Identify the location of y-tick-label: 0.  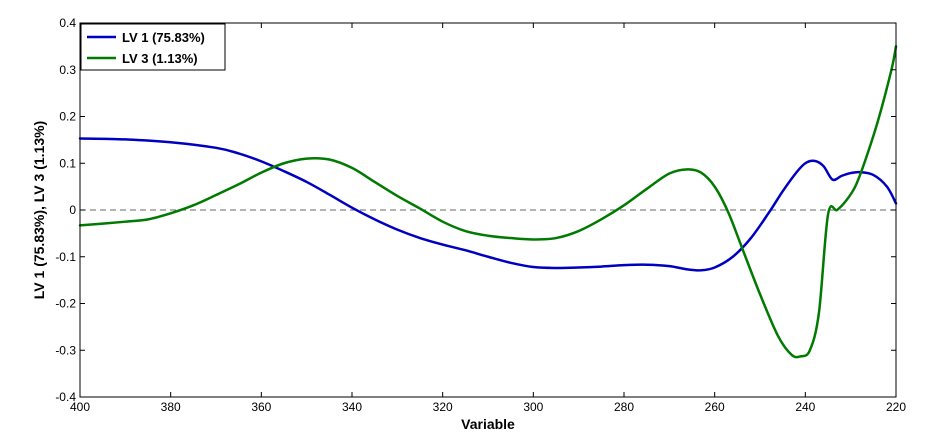
(72, 210).